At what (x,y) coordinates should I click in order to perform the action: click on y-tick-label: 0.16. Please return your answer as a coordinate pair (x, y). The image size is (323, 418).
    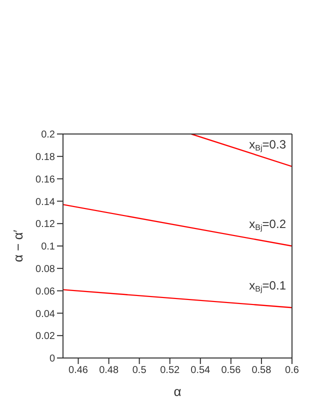
    Looking at the image, I should click on (46, 180).